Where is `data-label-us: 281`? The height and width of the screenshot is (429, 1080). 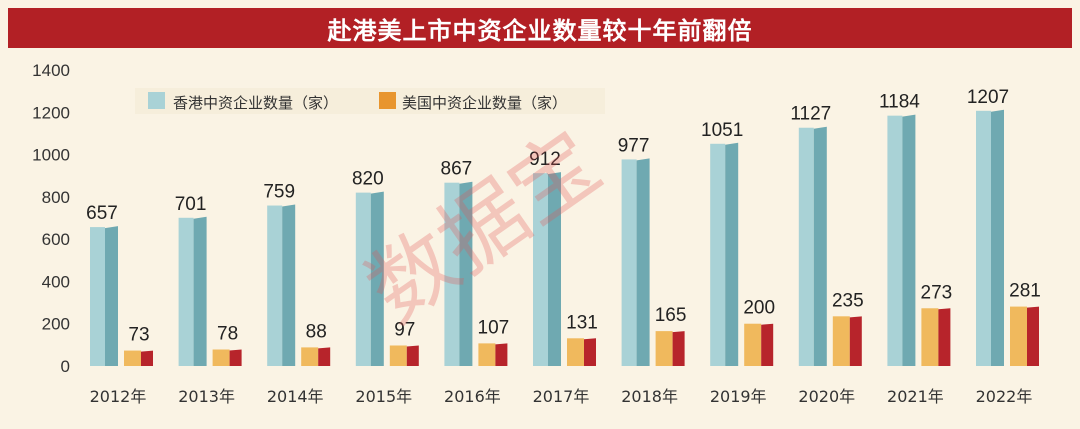 data-label-us: 281 is located at coordinates (1025, 291).